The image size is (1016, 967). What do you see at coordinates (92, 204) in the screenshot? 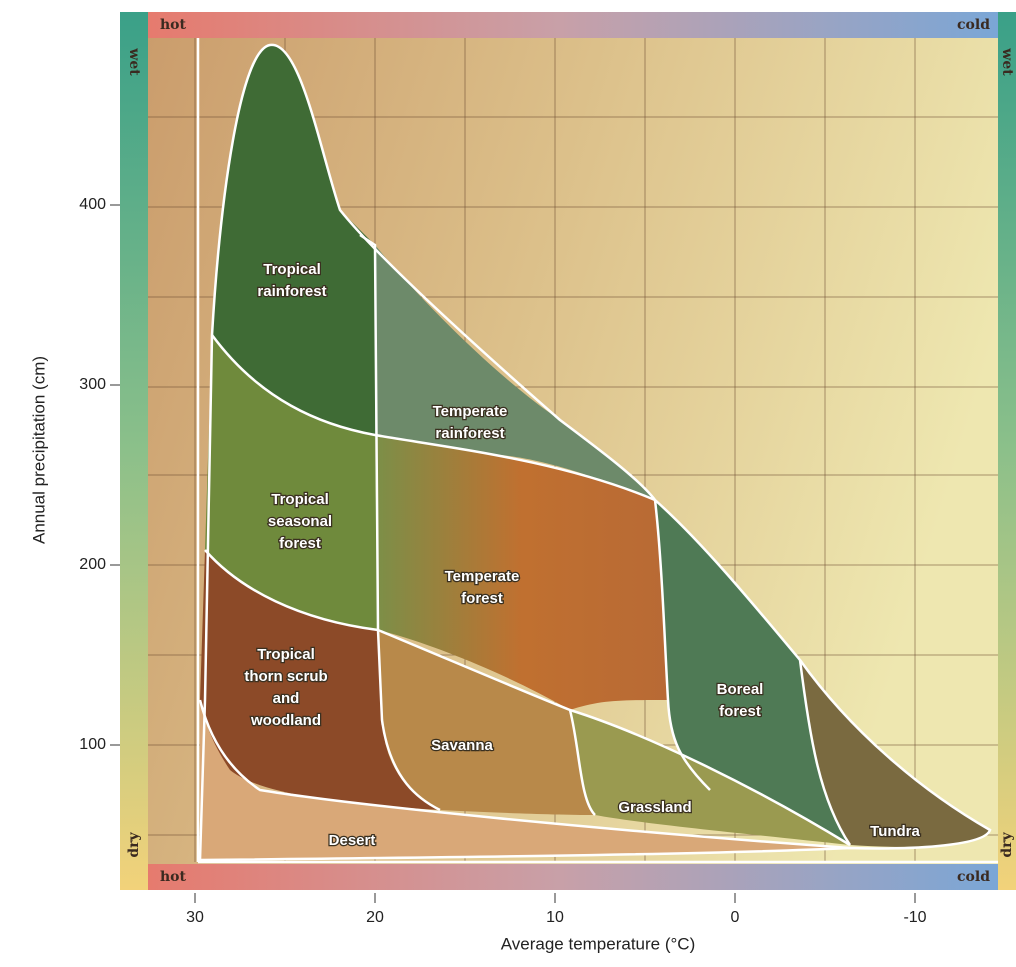
I see `y-tick-label: 400` at bounding box center [92, 204].